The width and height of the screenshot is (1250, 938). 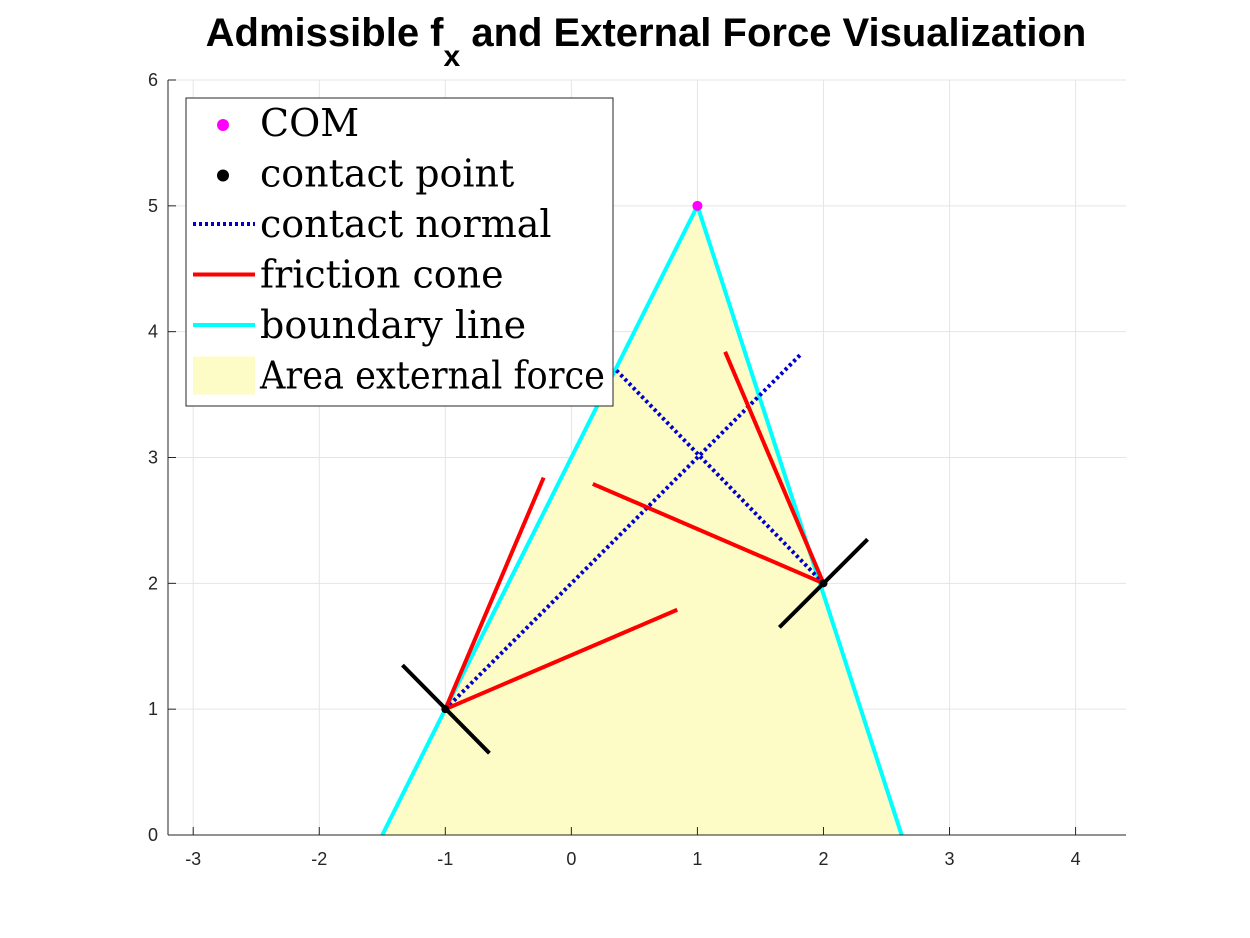 What do you see at coordinates (319, 859) in the screenshot?
I see `x-tick-label-1: -2` at bounding box center [319, 859].